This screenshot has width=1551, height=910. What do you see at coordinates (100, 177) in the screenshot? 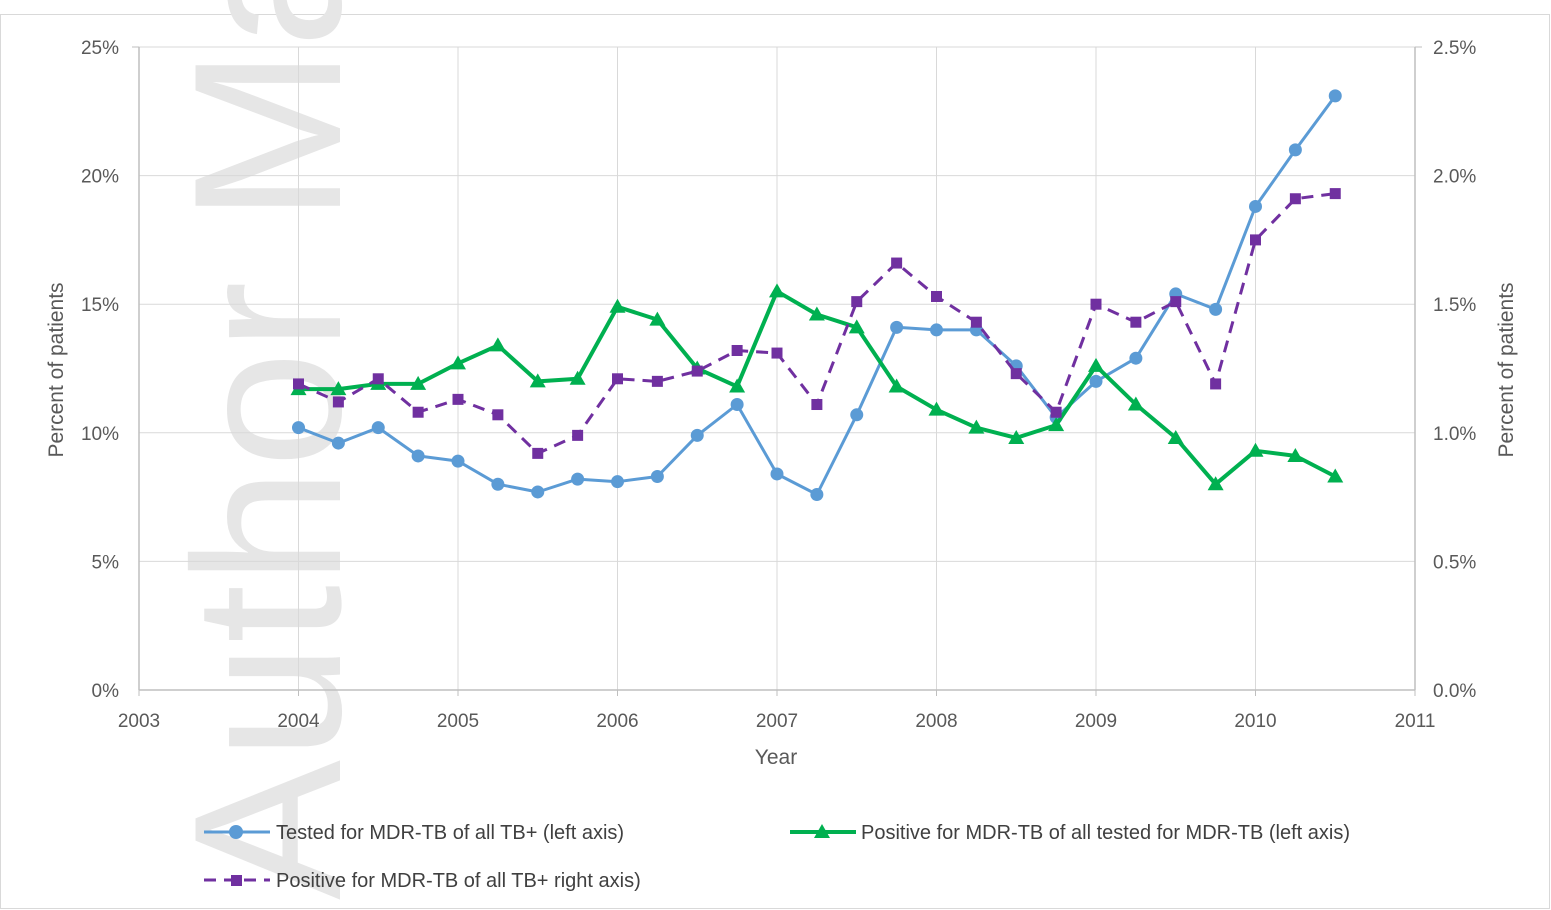
I see `left-y-tick-label: 20%` at bounding box center [100, 177].